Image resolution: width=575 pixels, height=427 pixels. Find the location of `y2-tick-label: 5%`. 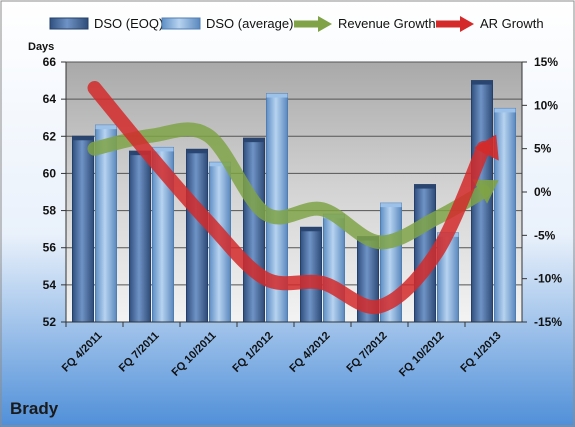

y2-tick-label: 5% is located at coordinates (543, 149).